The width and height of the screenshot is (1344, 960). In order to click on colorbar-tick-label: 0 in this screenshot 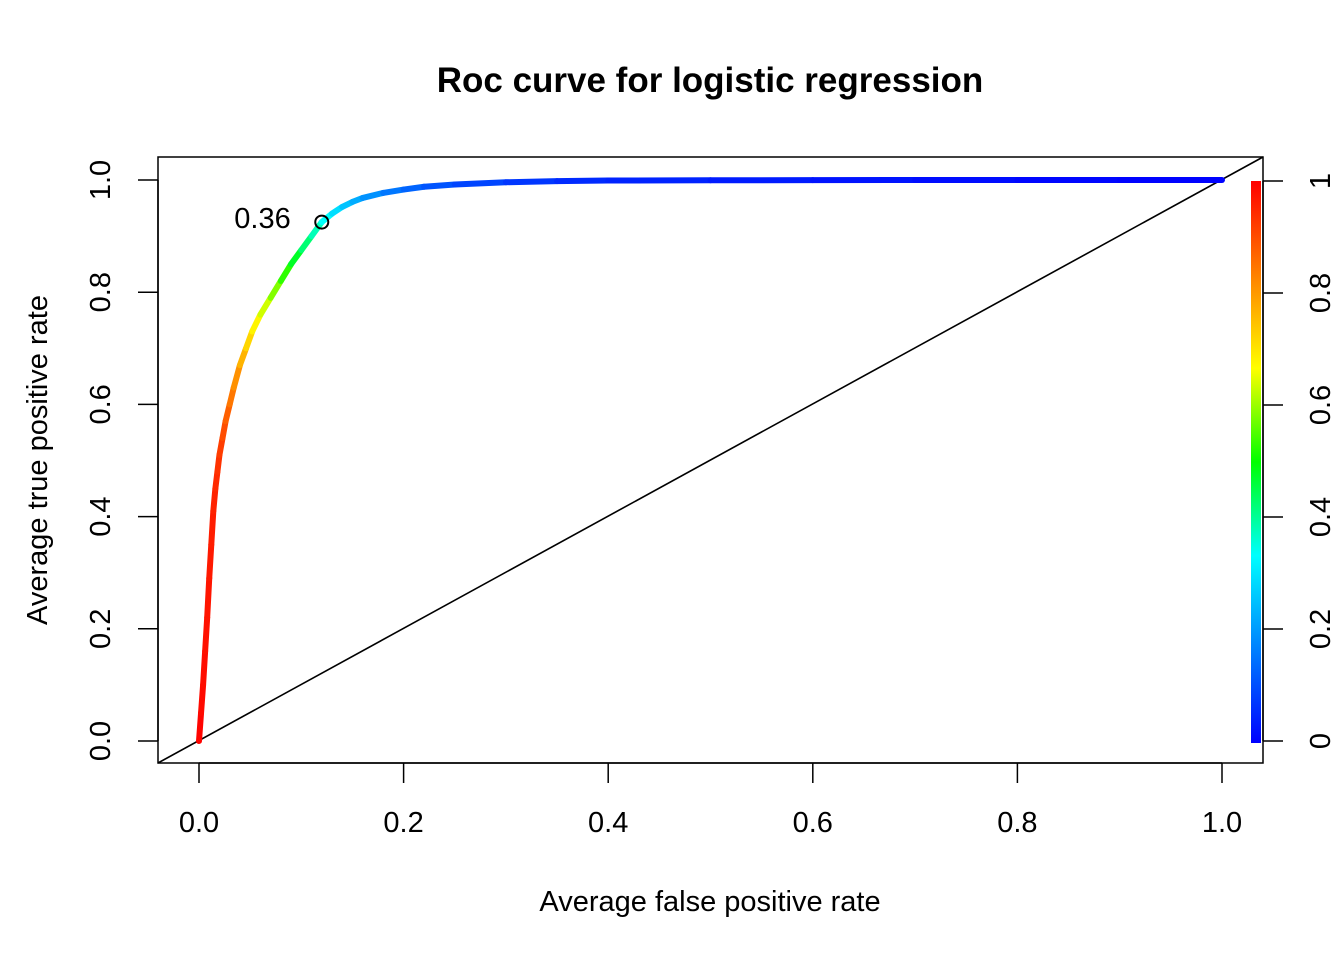, I will do `click(1321, 741)`.